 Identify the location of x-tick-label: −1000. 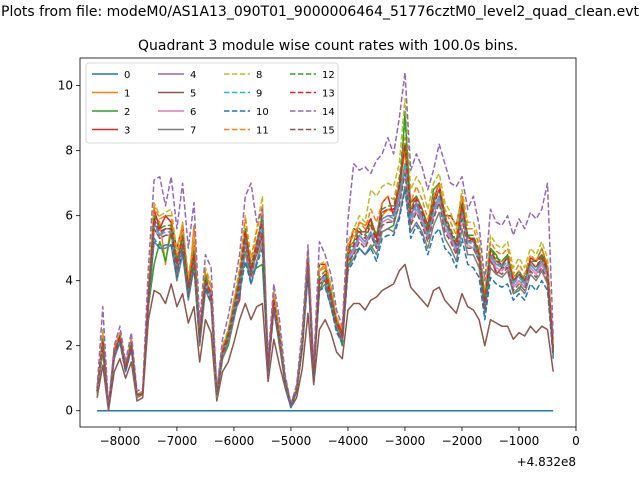
(519, 441).